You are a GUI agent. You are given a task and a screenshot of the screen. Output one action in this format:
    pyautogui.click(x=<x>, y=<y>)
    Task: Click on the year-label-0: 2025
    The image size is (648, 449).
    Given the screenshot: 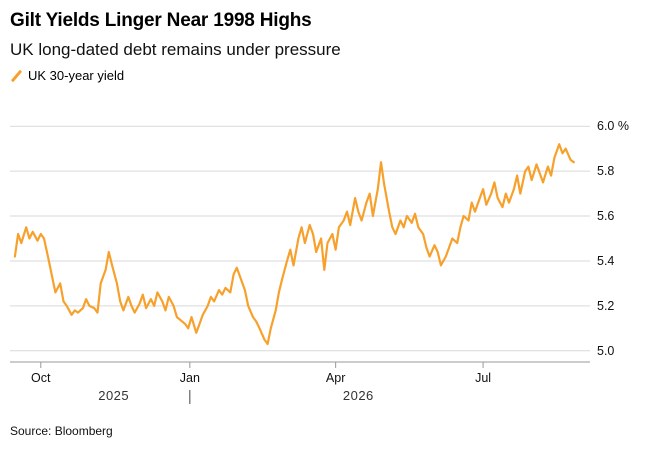 What is the action you would take?
    pyautogui.click(x=113, y=395)
    